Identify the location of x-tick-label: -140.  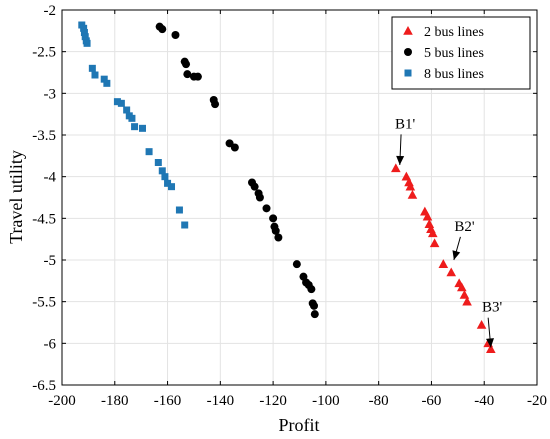
(221, 401).